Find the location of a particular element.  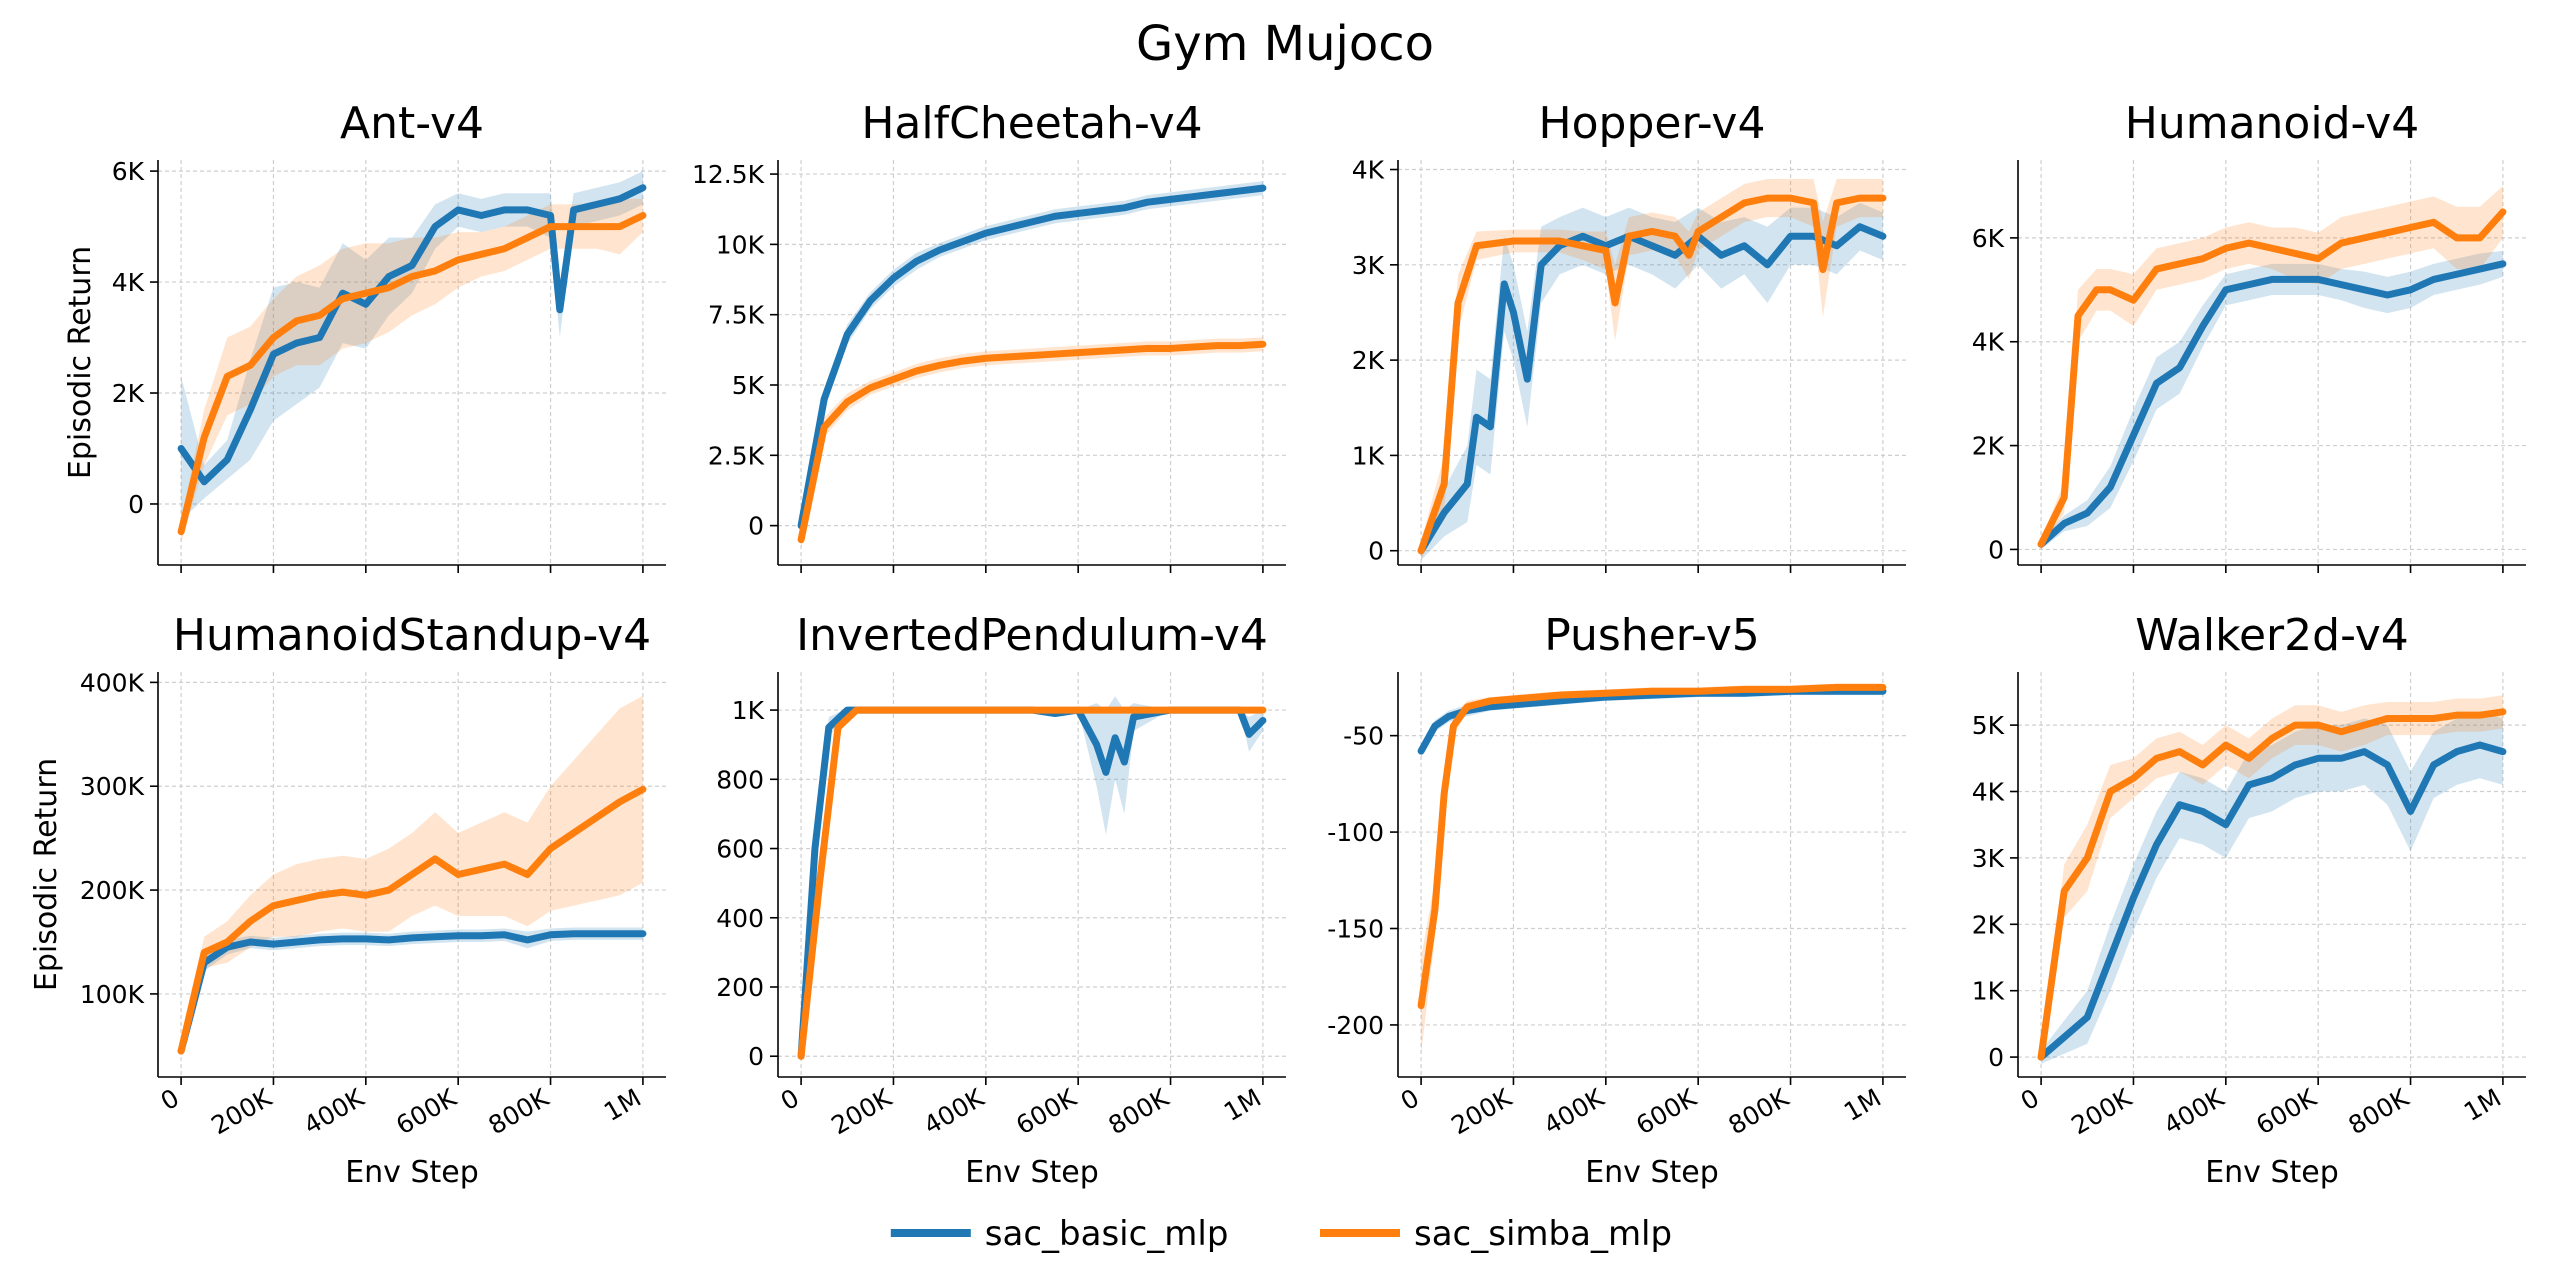

subplot-title: InvertedPendulum-v4 is located at coordinates (1032, 635).